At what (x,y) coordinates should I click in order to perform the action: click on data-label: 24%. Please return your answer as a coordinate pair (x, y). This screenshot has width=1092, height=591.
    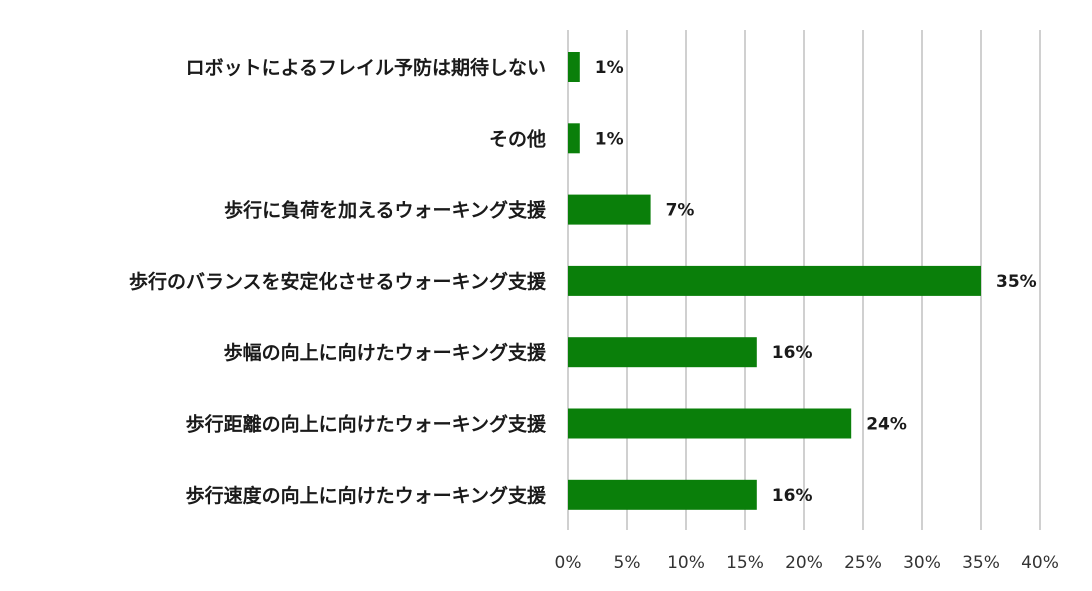
    Looking at the image, I should click on (886, 425).